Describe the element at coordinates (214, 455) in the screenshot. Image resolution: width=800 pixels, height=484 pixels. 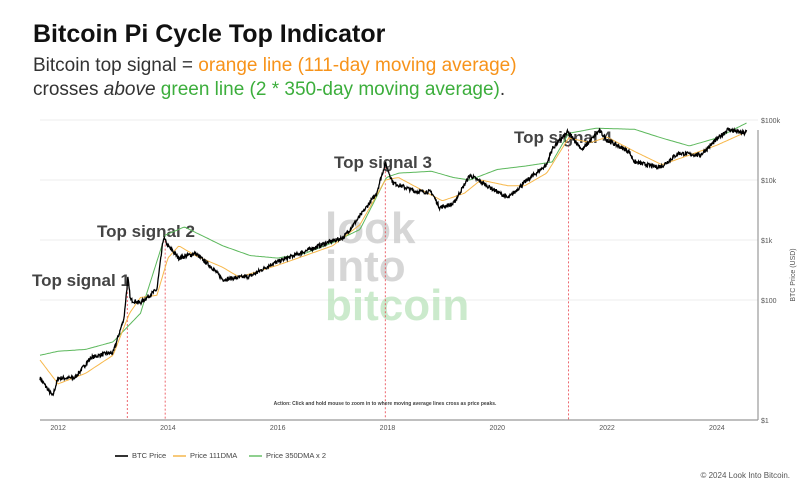
I see `legend-label: Price 111DMA` at that location.